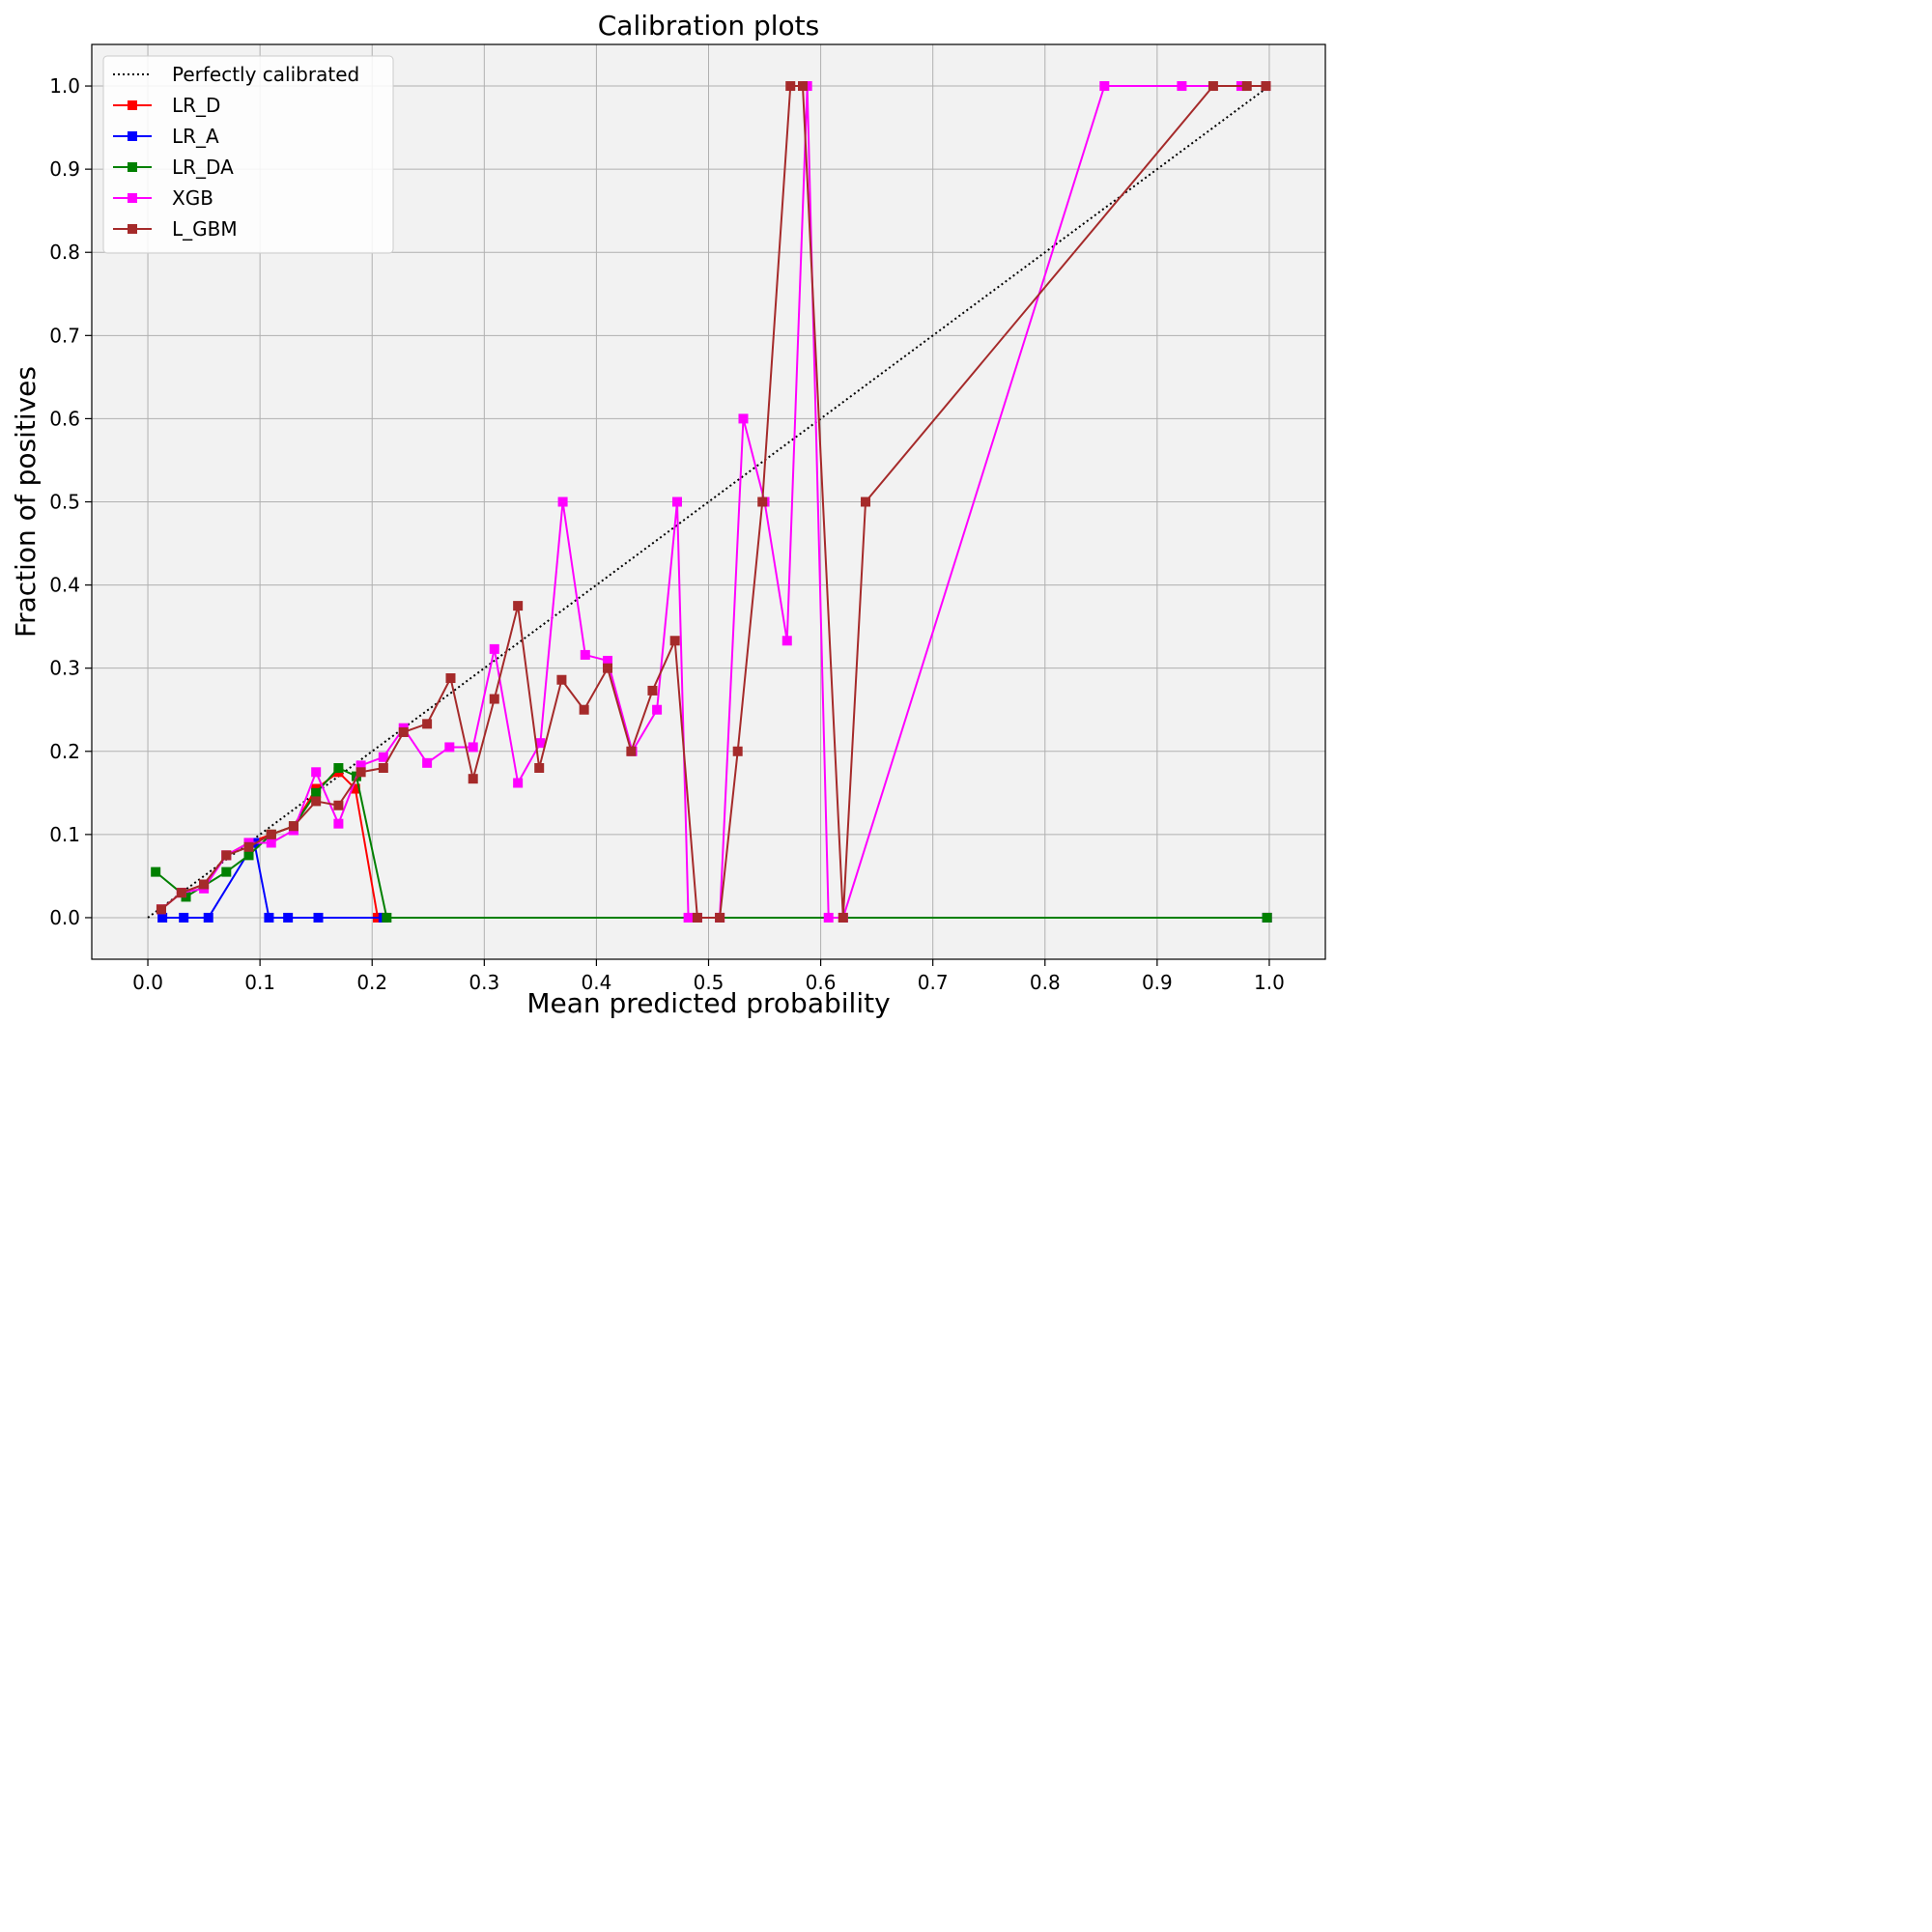 The image size is (1932, 1932). I want to click on x-tick-label: 0.4, so click(597, 982).